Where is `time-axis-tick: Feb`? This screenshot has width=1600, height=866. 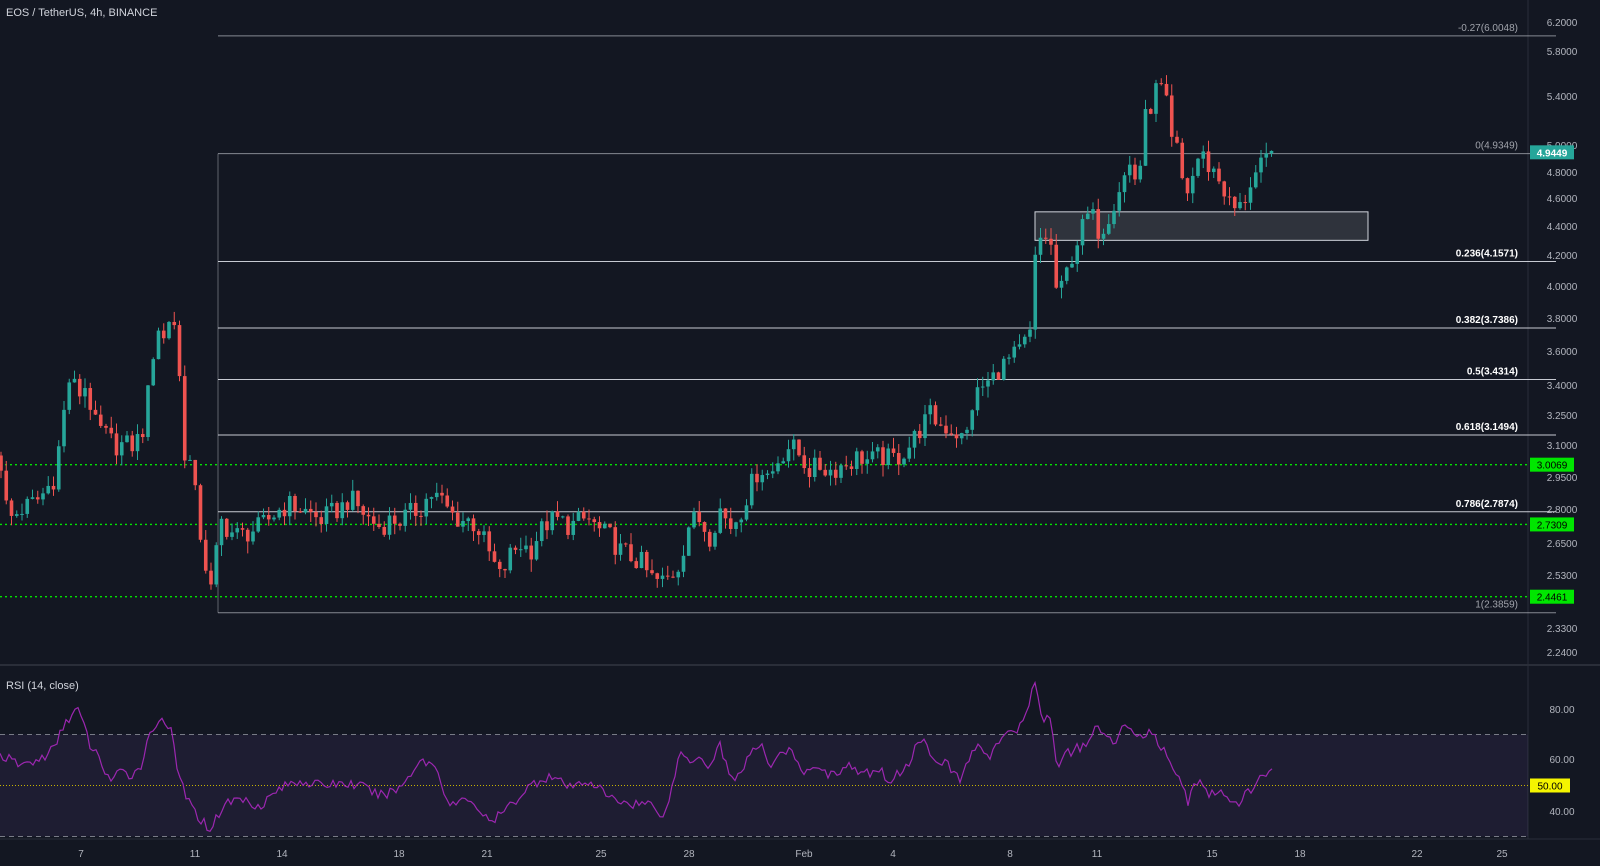
time-axis-tick: Feb is located at coordinates (804, 854).